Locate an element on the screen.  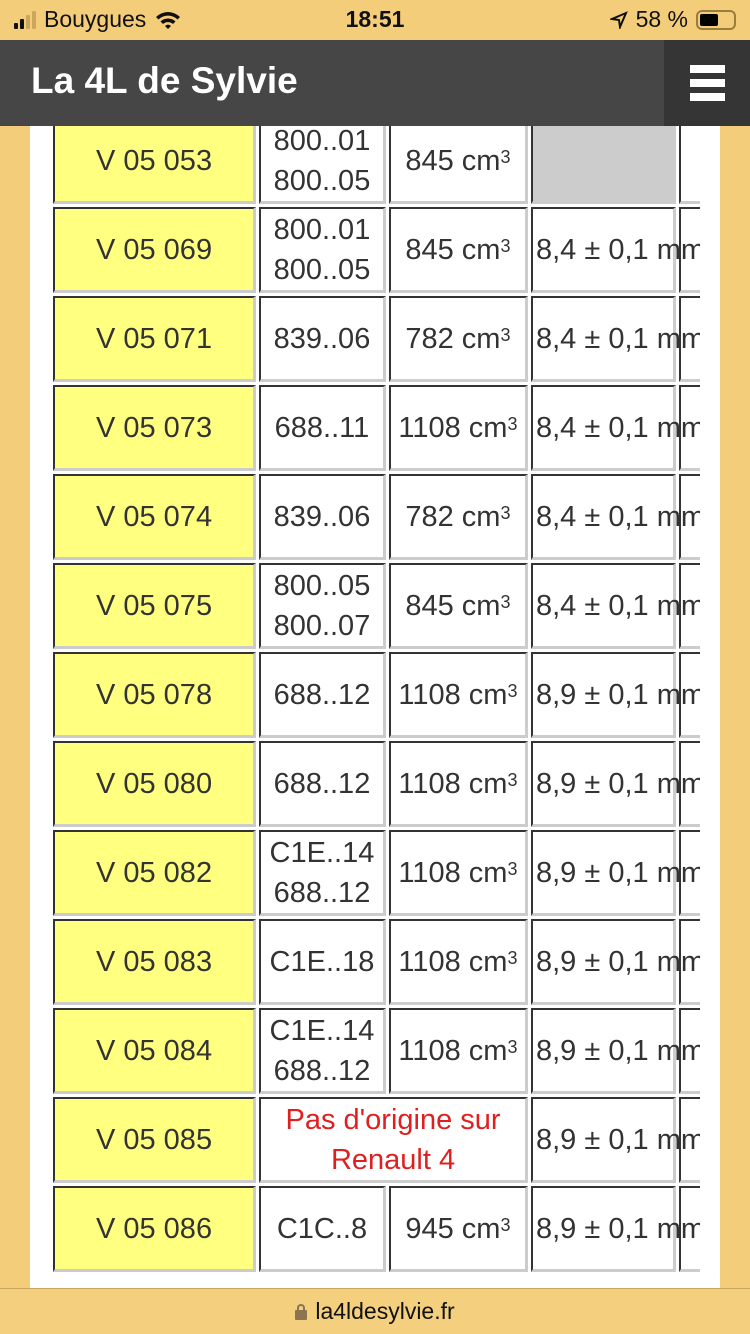
clock: 18:51 is located at coordinates (375, 19).